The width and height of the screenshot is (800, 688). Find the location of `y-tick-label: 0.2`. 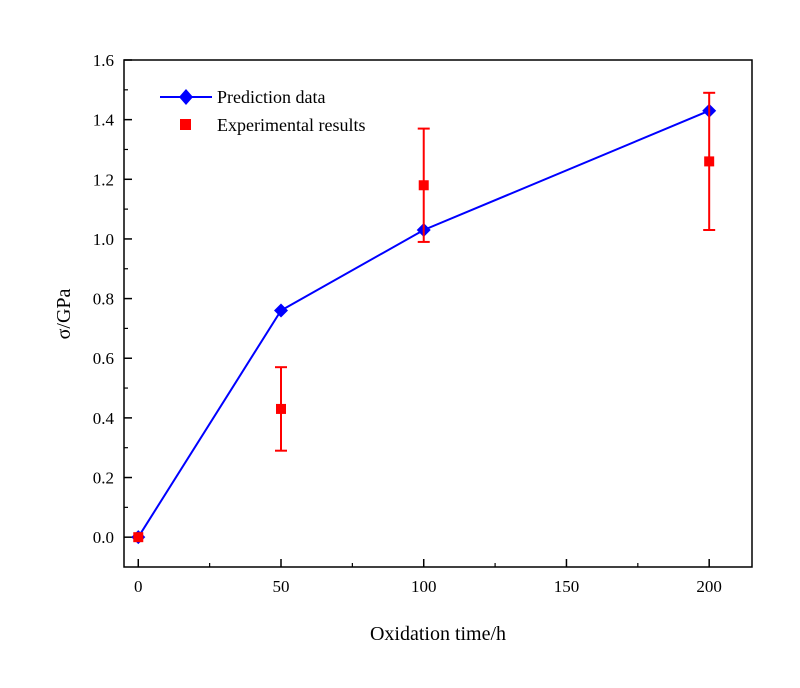

y-tick-label: 0.2 is located at coordinates (103, 478).